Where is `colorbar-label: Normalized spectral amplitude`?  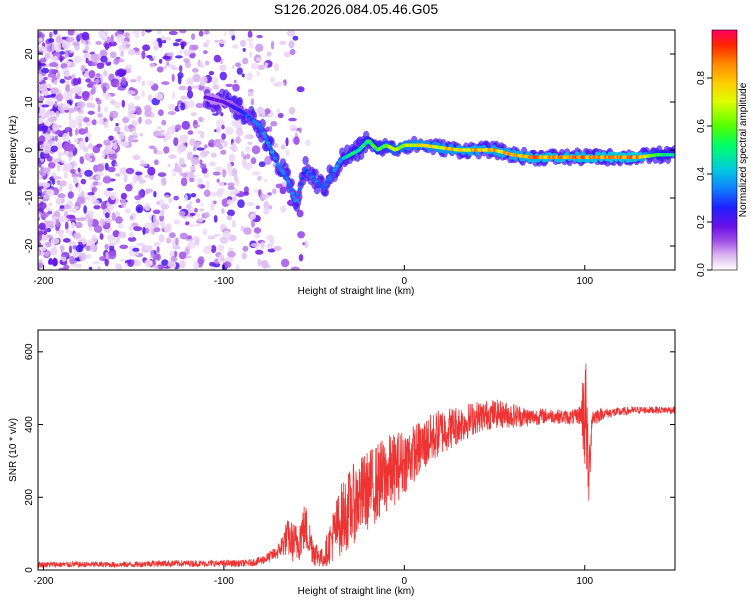 colorbar-label: Normalized spectral amplitude is located at coordinates (743, 149).